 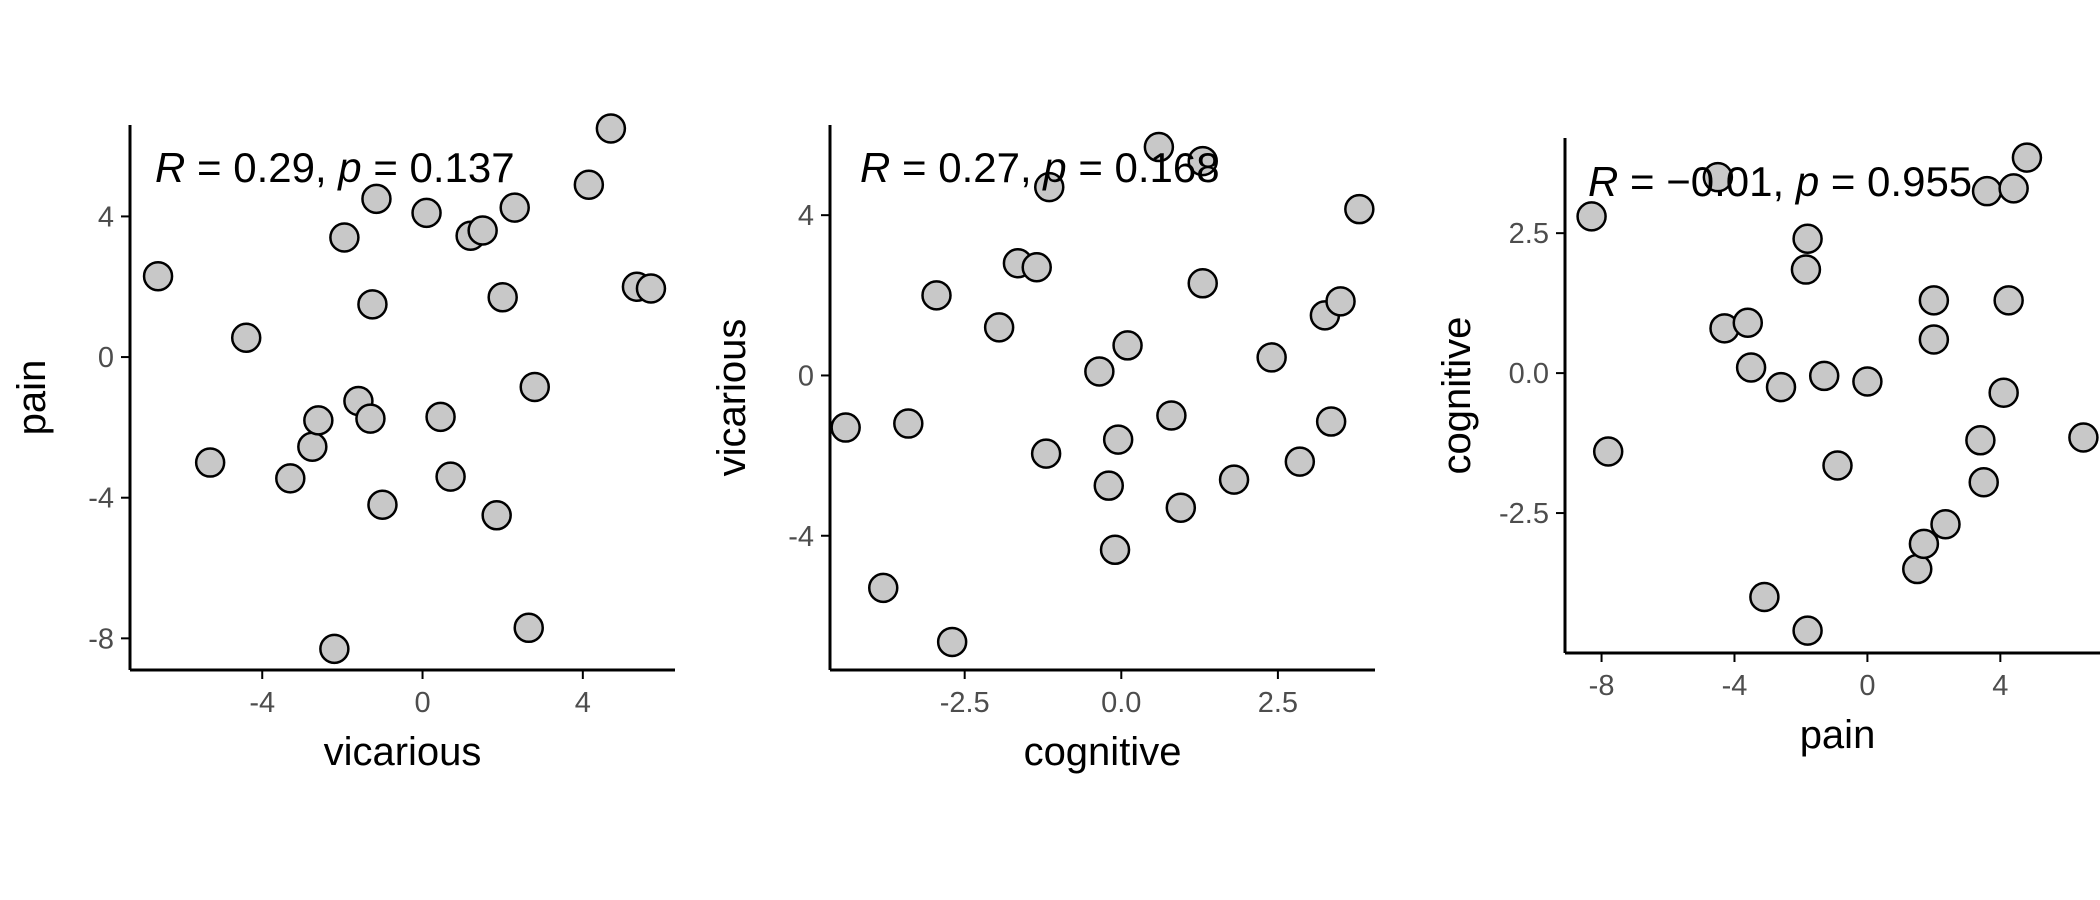 What do you see at coordinates (1457, 396) in the screenshot?
I see `y-axis-title: cognitive` at bounding box center [1457, 396].